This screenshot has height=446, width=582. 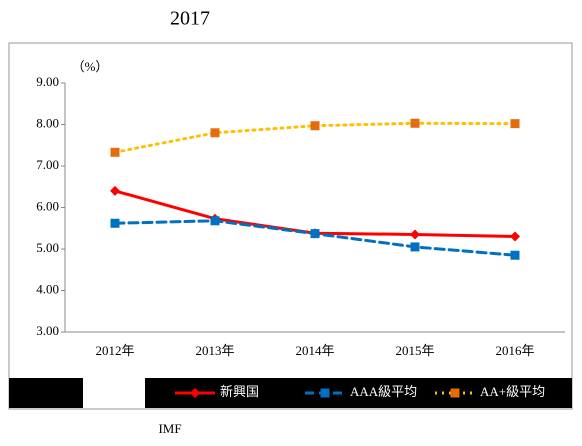 What do you see at coordinates (47, 288) in the screenshot?
I see `y-tick-label: 4.00` at bounding box center [47, 288].